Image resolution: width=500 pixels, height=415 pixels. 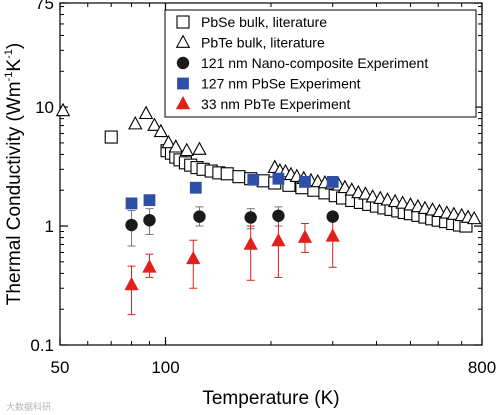 I want to click on legend-label: 33 nm PbTe Experiment, so click(x=276, y=104).